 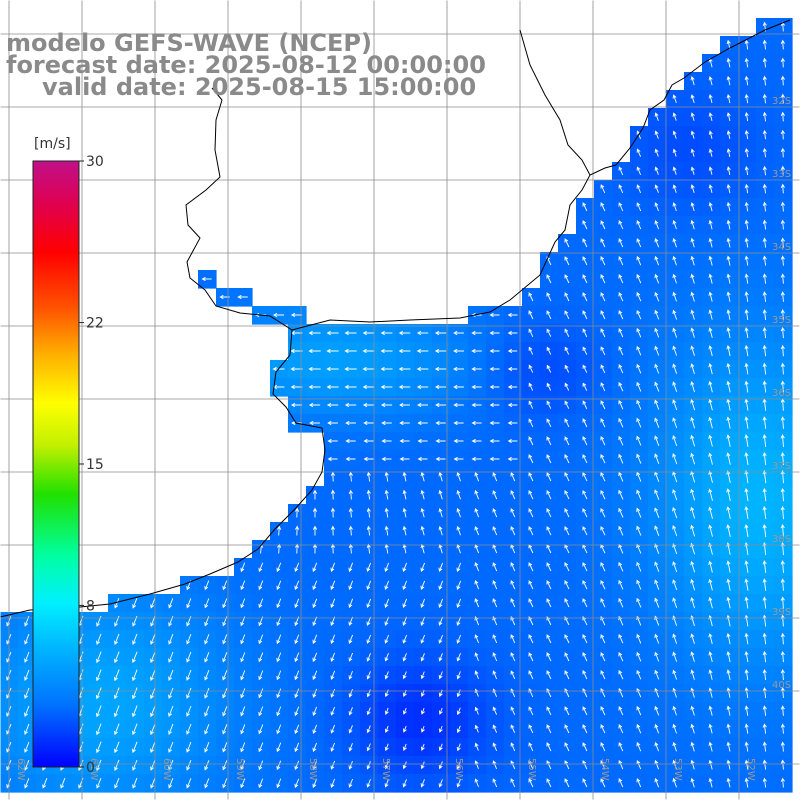 I want to click on colorbar-tick-label: 8, so click(x=90, y=606).